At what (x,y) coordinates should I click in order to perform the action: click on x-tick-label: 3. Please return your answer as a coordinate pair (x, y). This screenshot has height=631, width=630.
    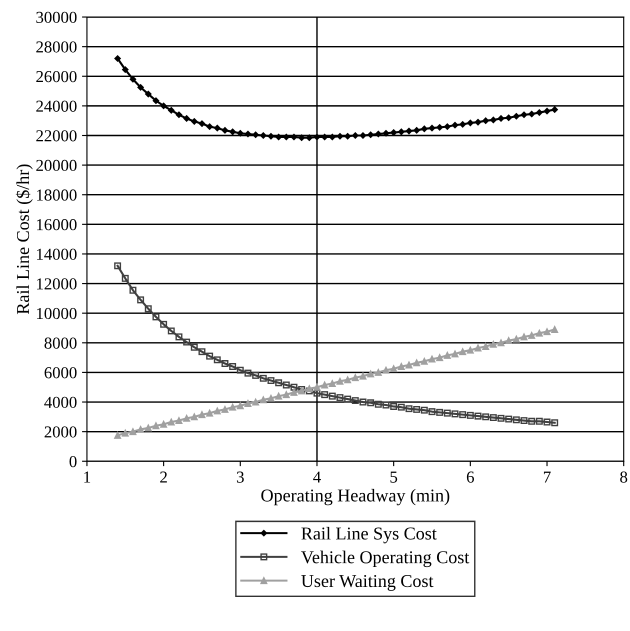
    Looking at the image, I should click on (240, 477).